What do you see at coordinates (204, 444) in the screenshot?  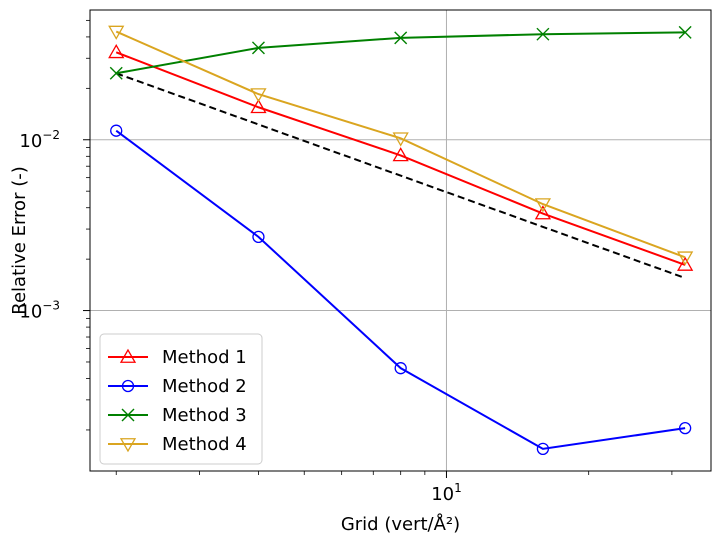 I see `legend-label: Method 4` at bounding box center [204, 444].